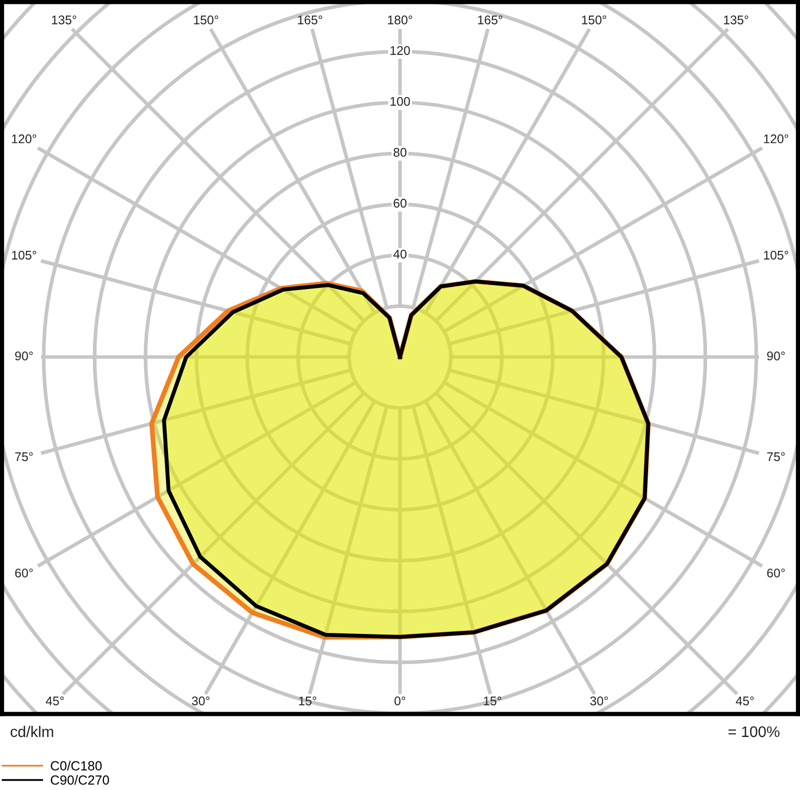 The width and height of the screenshot is (800, 790). I want to click on y-tick-label: 80, so click(400, 152).